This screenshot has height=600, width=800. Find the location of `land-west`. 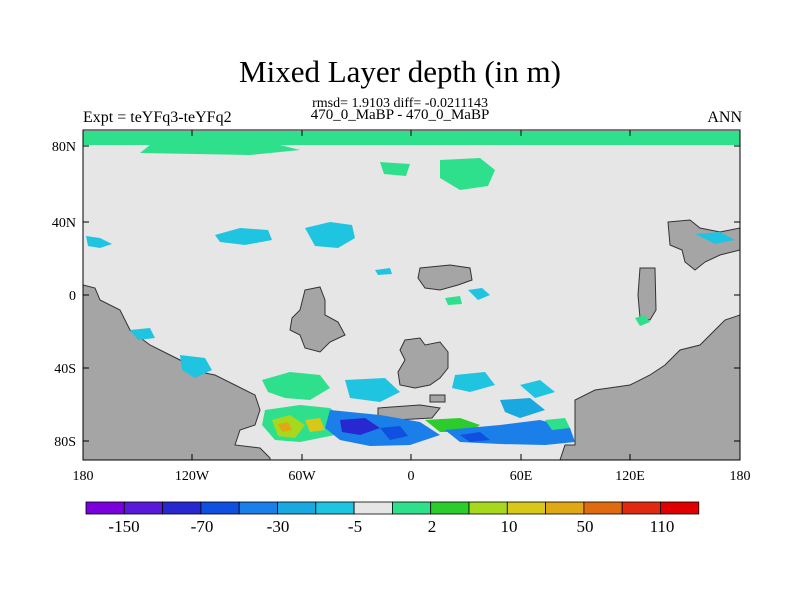

land-west is located at coordinates (177, 372).